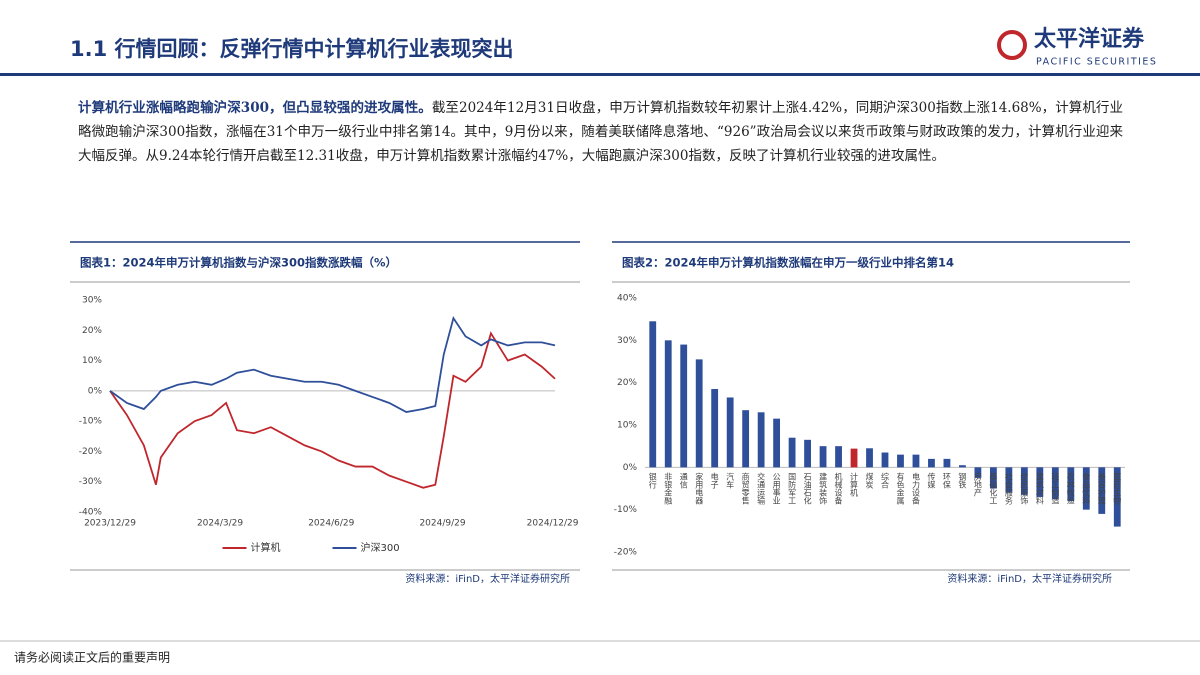 The height and width of the screenshot is (675, 1200). Describe the element at coordinates (255, 108) in the screenshot. I see `summary-lead: 计算机行业涨幅略跑输沪深300，但凸显较强的进攻属性。` at that location.